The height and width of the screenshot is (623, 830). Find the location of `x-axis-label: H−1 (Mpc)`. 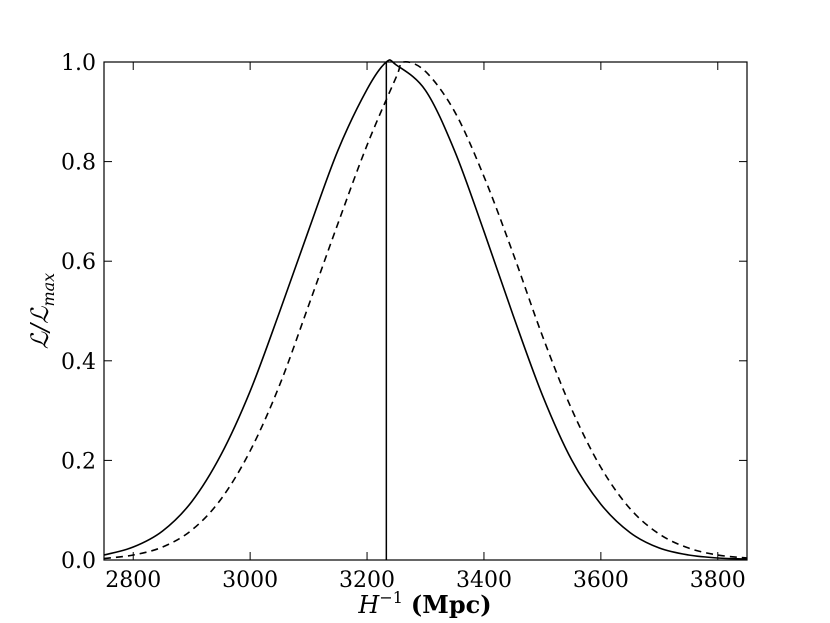

x-axis-label: H−1 (Mpc) is located at coordinates (424, 603).